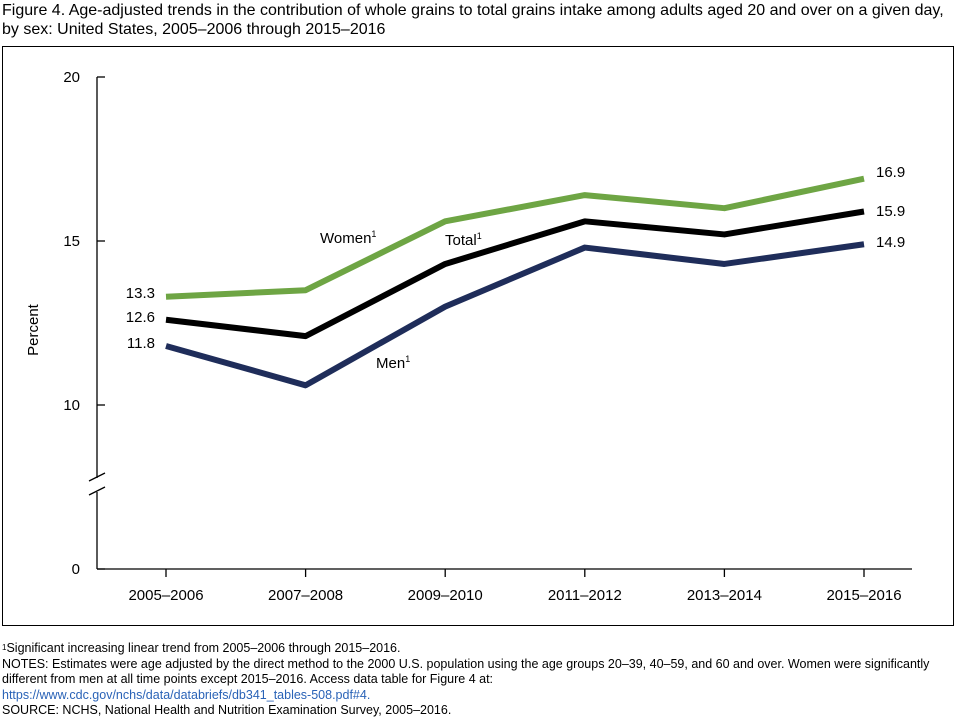  Describe the element at coordinates (890, 242) in the screenshot. I see `data-label: 14.9` at that location.